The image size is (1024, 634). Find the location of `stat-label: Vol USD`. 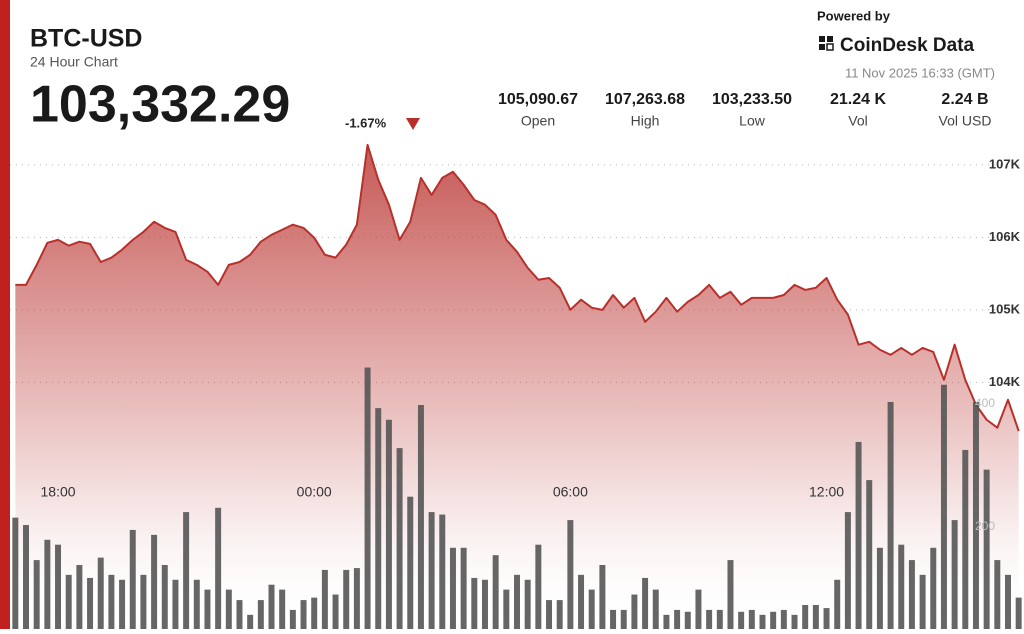

stat-label: Vol USD is located at coordinates (965, 121).